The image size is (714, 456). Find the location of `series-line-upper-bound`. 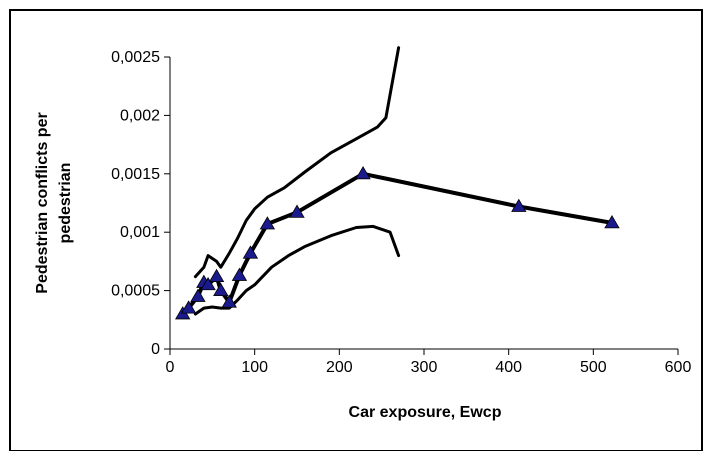

series-line-upper-bound is located at coordinates (297, 162).